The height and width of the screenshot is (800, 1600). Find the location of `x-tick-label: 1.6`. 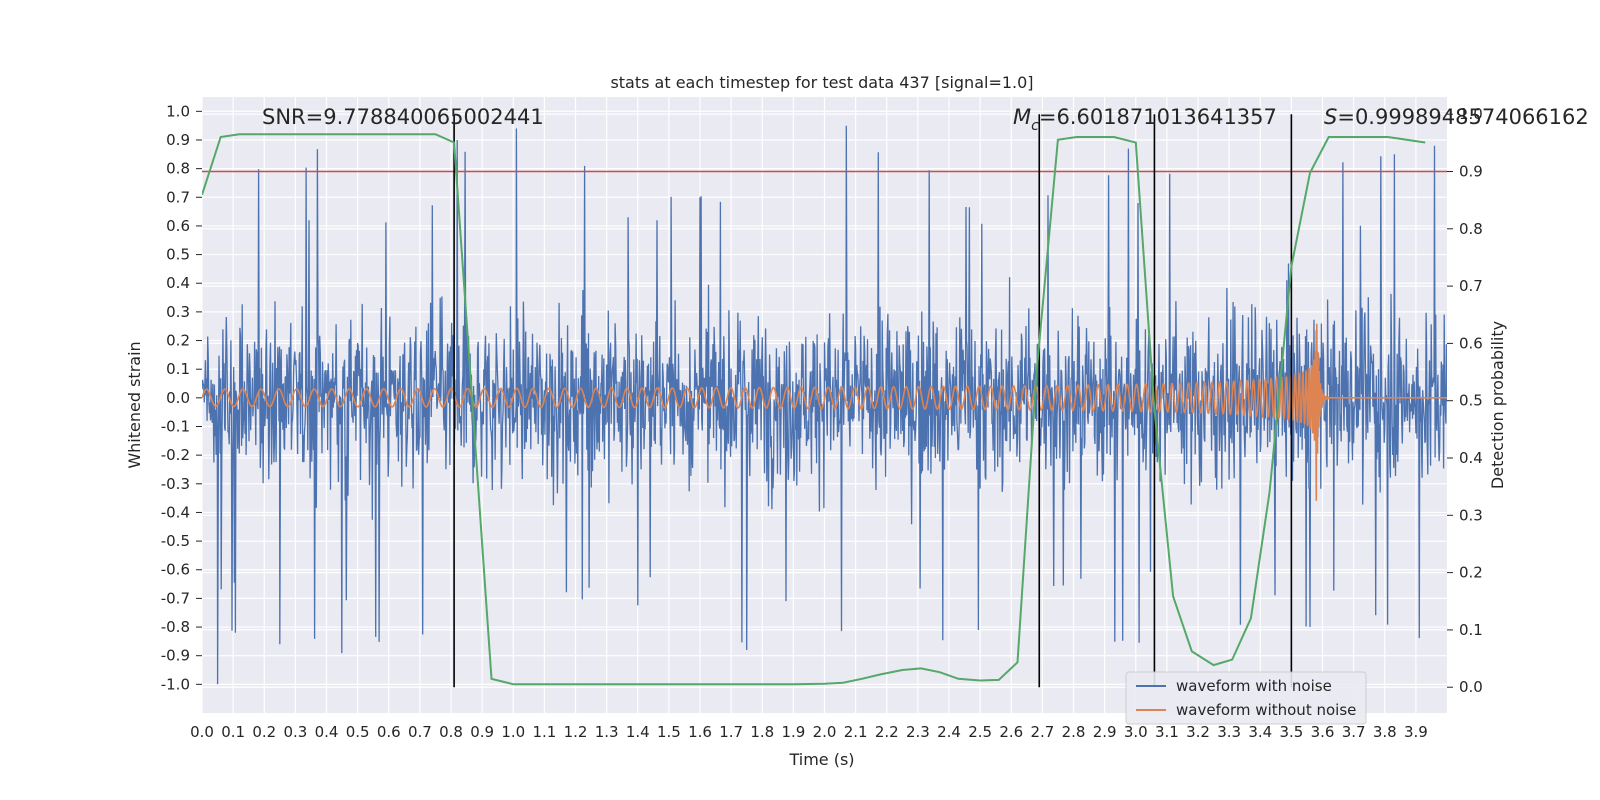

x-tick-label: 1.6 is located at coordinates (700, 732).